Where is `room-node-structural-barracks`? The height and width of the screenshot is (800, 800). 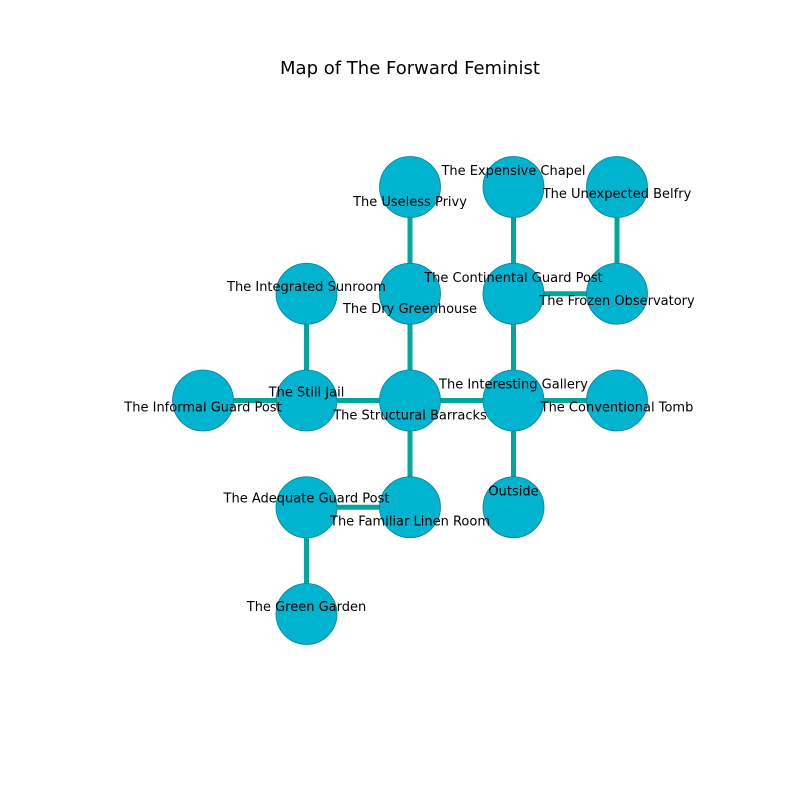 room-node-structural-barracks is located at coordinates (410, 400).